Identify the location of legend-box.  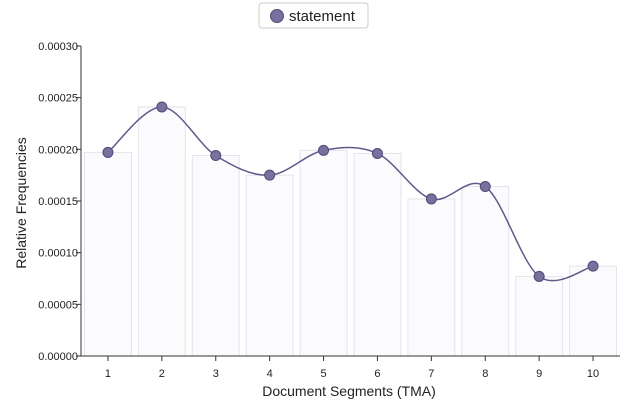
(313, 15).